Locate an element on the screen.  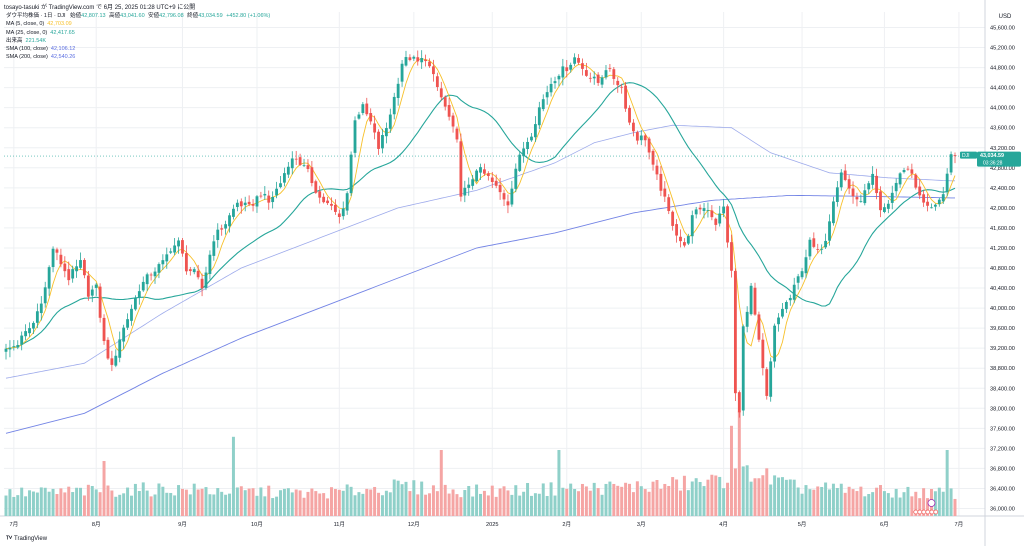
time-tick-label: 11月 is located at coordinates (339, 524).